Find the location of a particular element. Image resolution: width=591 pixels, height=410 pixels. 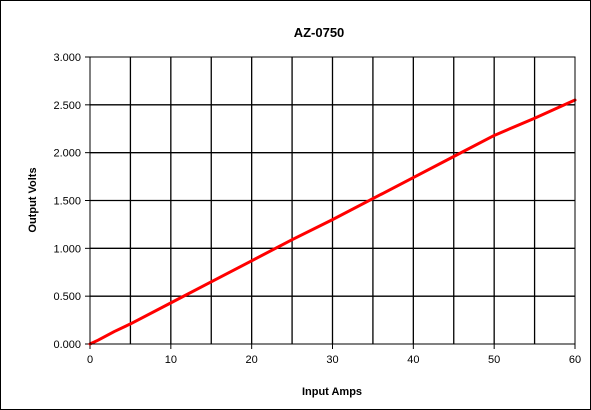

y-tick-label: 3.000 is located at coordinates (67, 58).